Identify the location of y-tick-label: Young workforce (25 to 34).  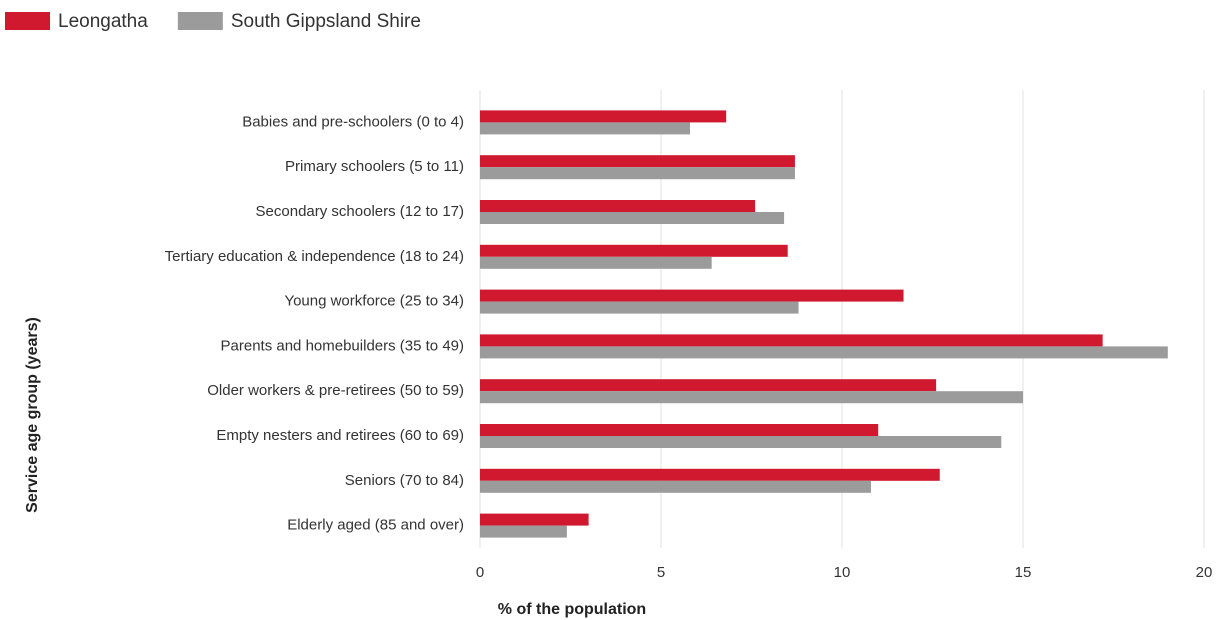
(374, 301).